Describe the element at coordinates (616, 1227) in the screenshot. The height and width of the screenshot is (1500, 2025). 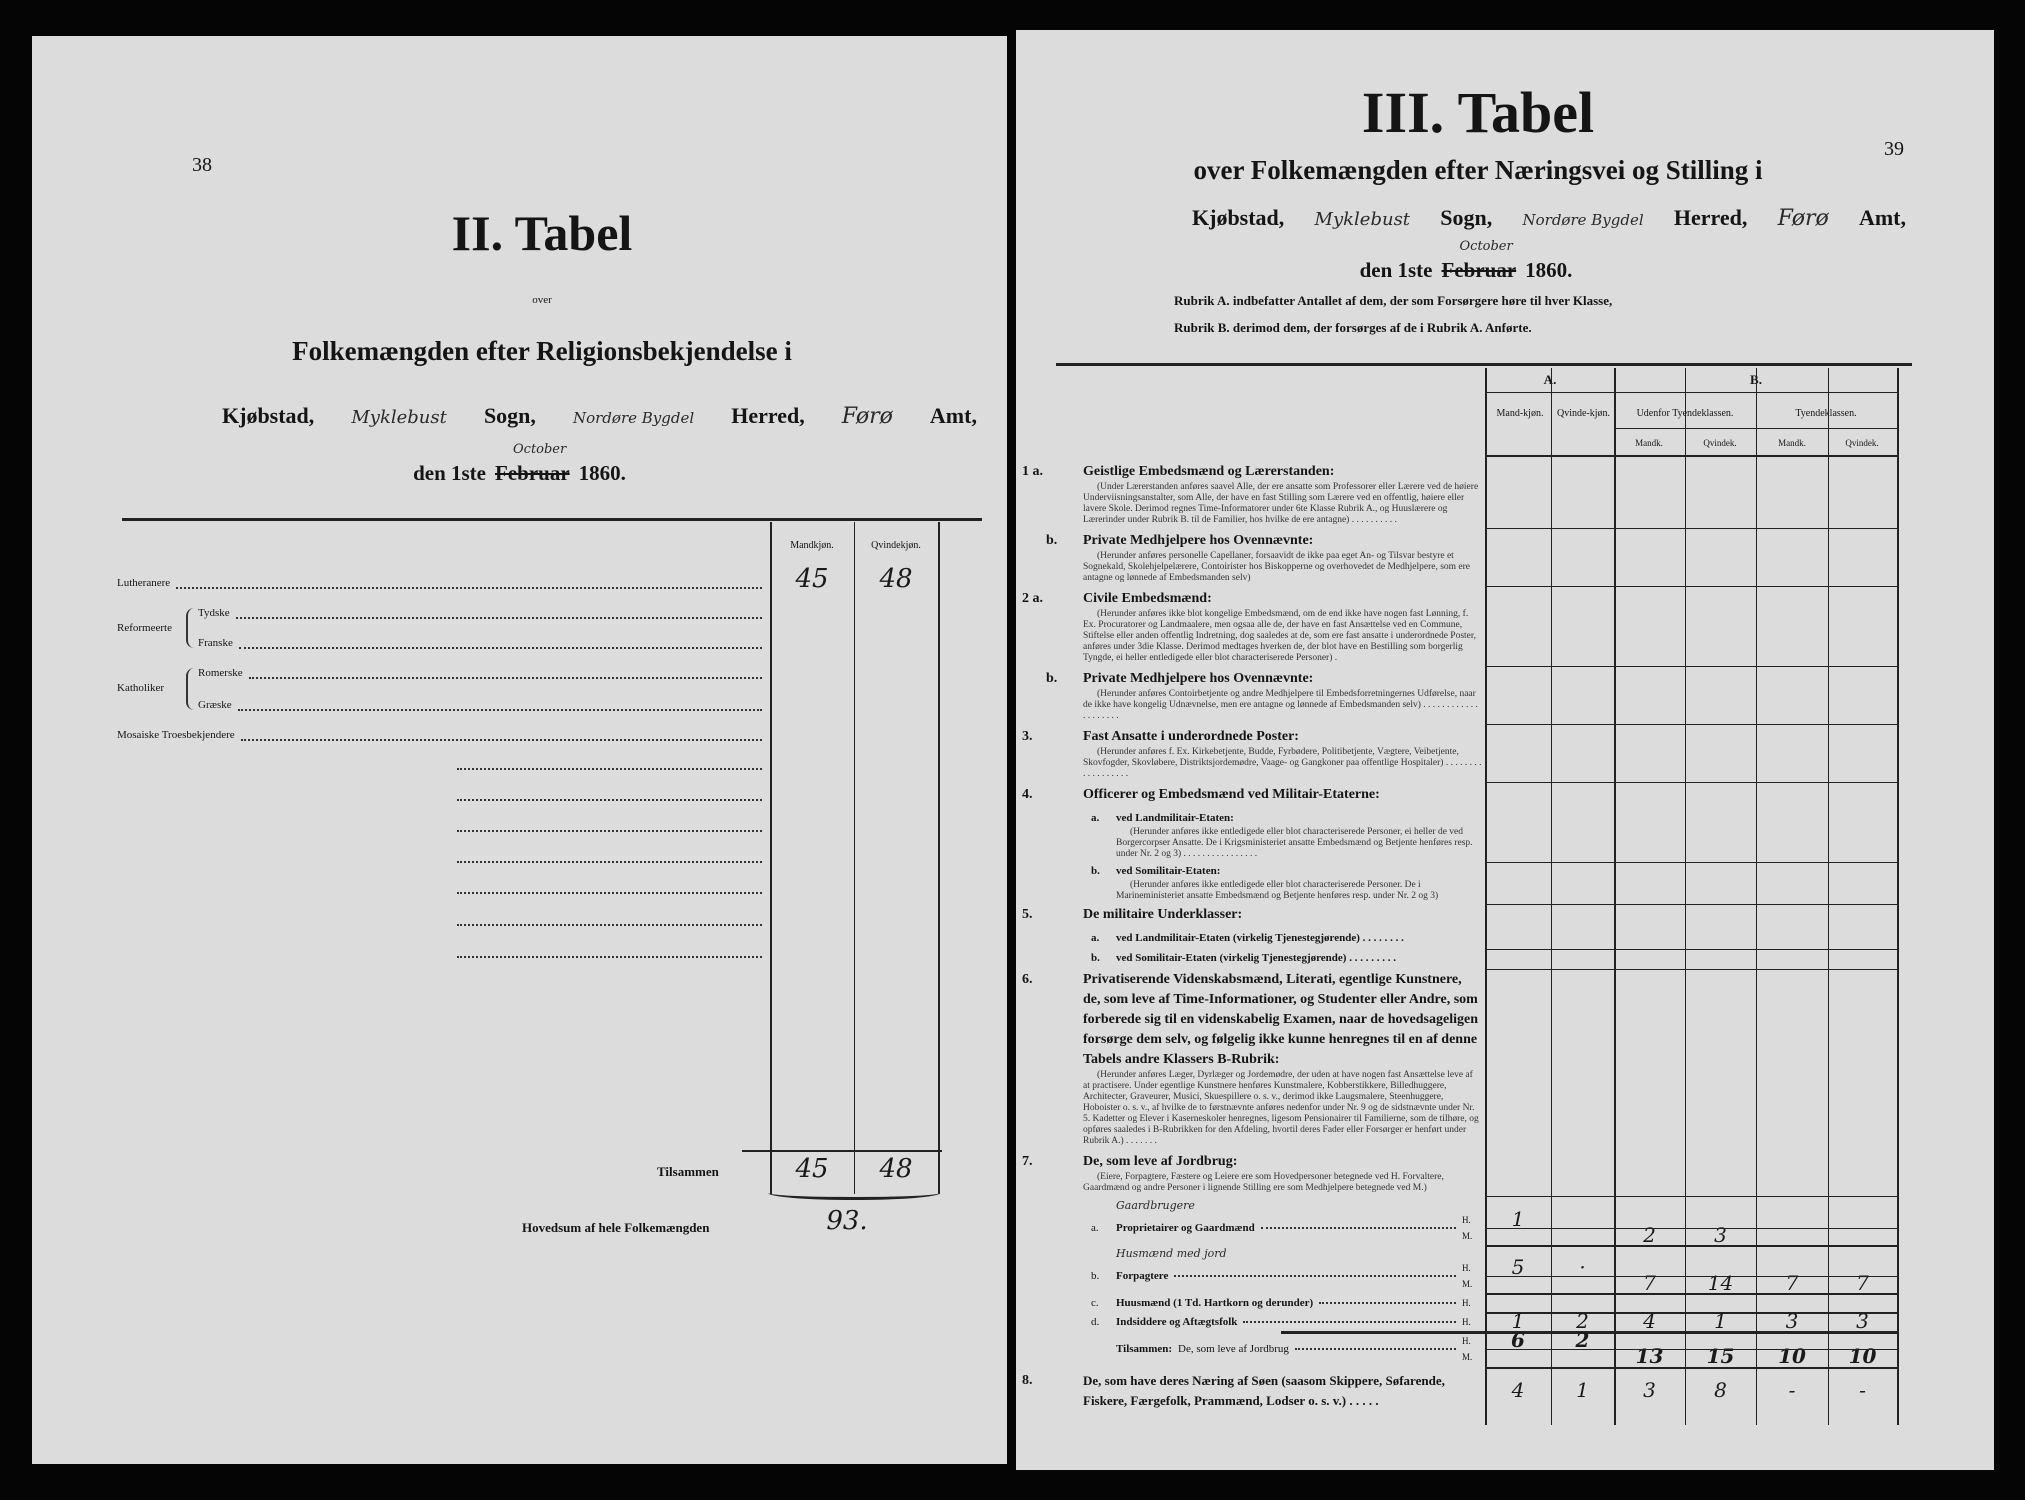
I see `grand-total-label: Hovedsum af hele Folkemængden` at that location.